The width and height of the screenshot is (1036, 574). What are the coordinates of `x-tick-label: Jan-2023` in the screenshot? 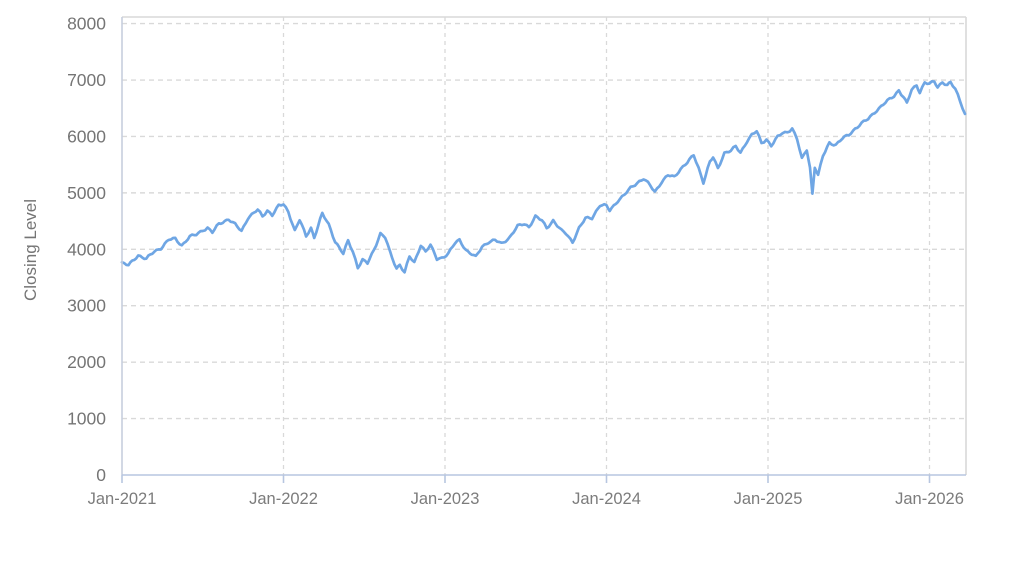 It's located at (445, 499).